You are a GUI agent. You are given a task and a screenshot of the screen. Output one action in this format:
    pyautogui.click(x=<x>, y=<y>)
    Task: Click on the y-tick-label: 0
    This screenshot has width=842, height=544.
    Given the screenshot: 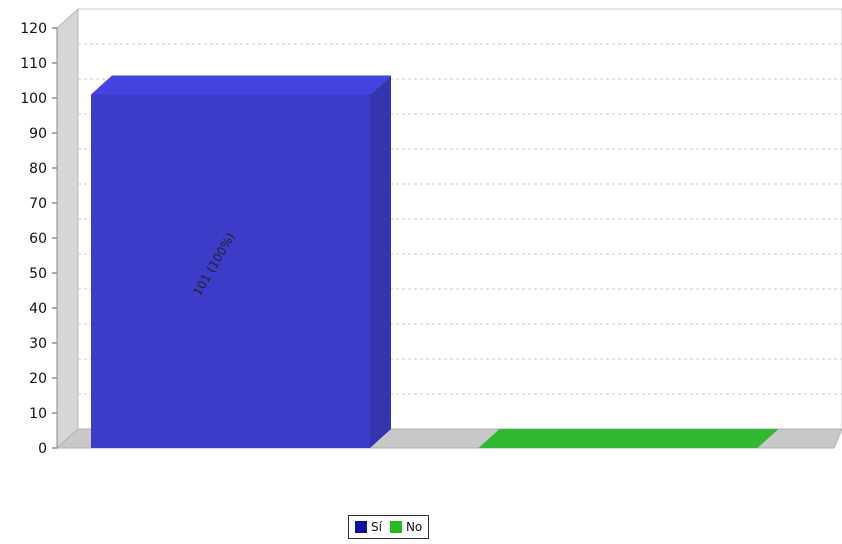 What is the action you would take?
    pyautogui.click(x=42, y=449)
    